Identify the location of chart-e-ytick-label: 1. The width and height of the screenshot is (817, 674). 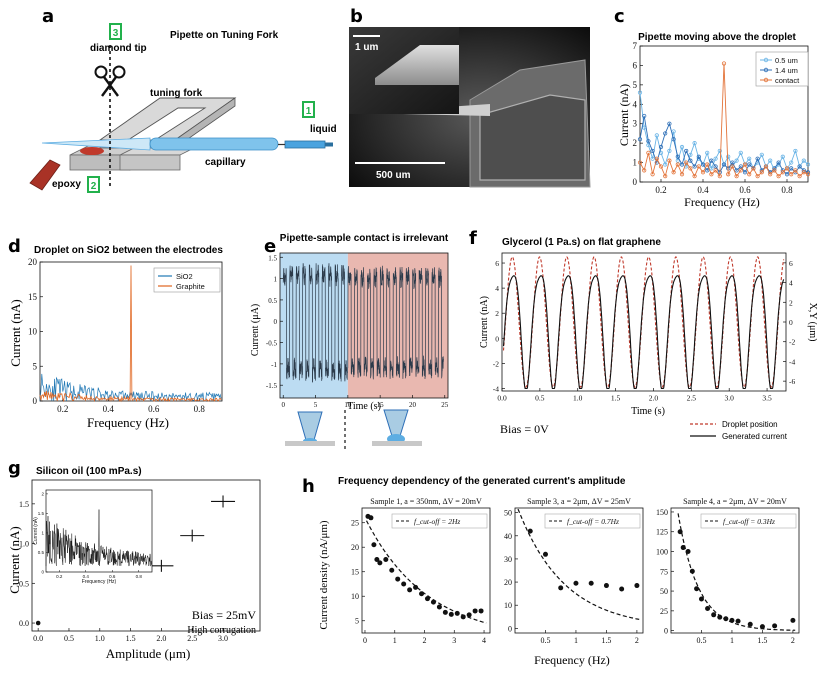
(276, 280).